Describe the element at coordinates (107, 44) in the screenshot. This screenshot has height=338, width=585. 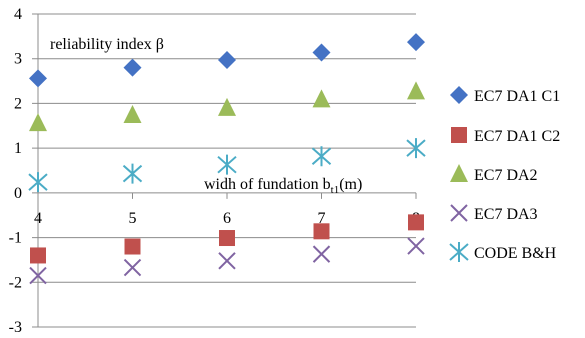
I see `y-axis-title: reliability index β` at that location.